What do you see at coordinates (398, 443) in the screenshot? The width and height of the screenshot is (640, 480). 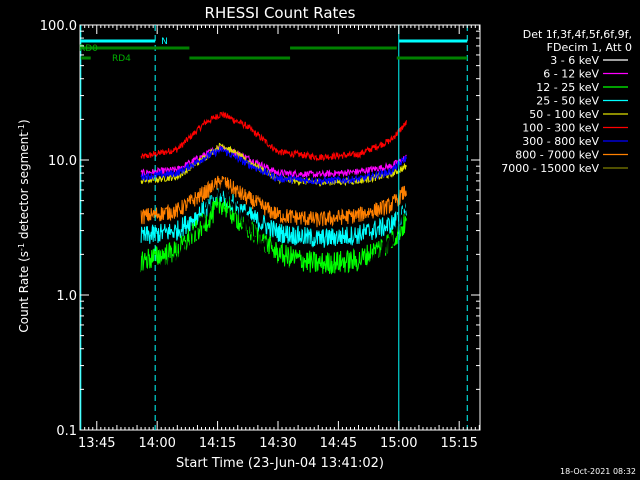 I see `x-tick-label: 15:00` at bounding box center [398, 443].